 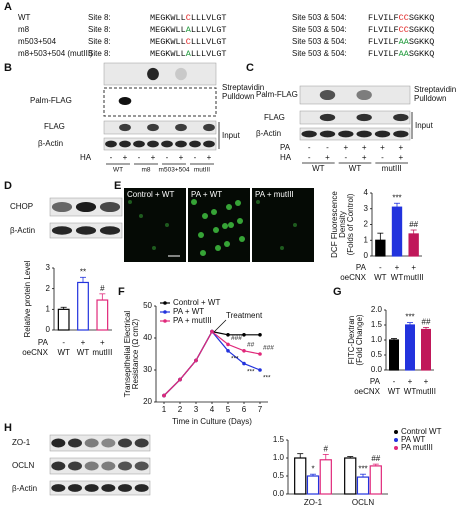 I want to click on y-tick-label: 0.5, so click(x=377, y=354).